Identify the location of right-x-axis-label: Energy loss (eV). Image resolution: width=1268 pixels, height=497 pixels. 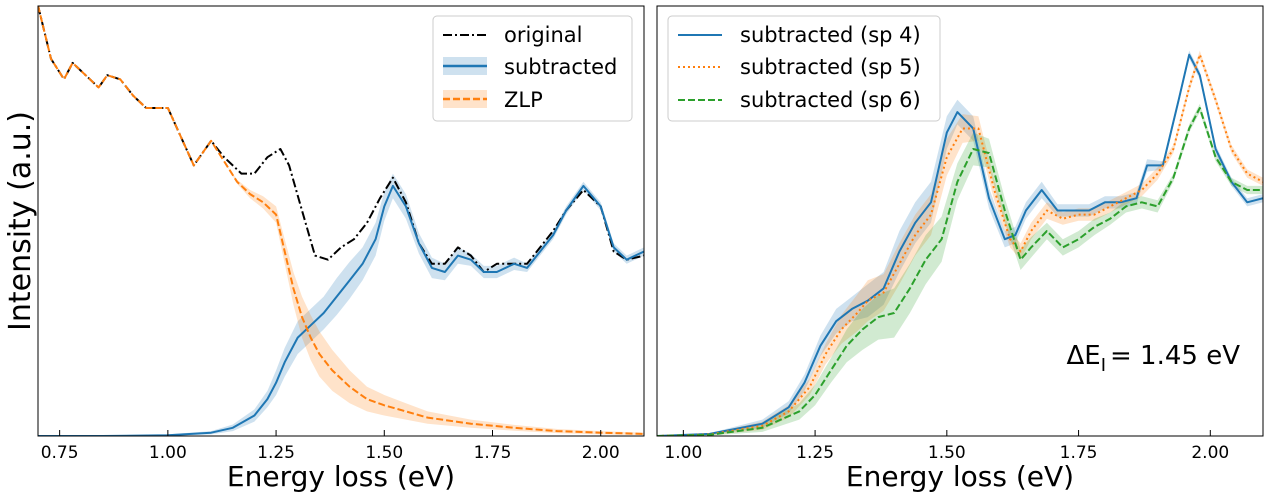
(960, 476).